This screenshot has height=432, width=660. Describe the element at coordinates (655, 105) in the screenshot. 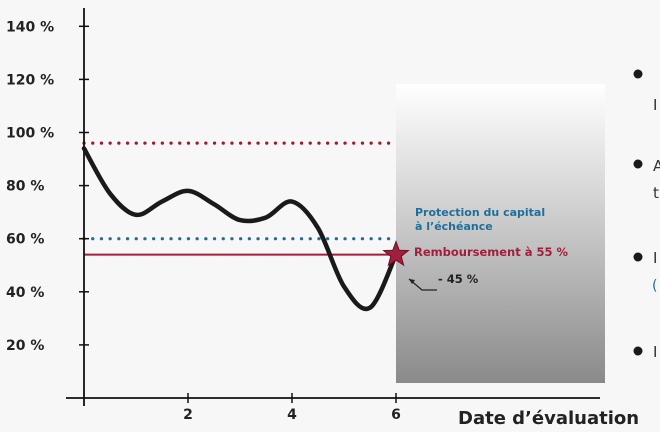

I see `bullet-1-text: I` at that location.